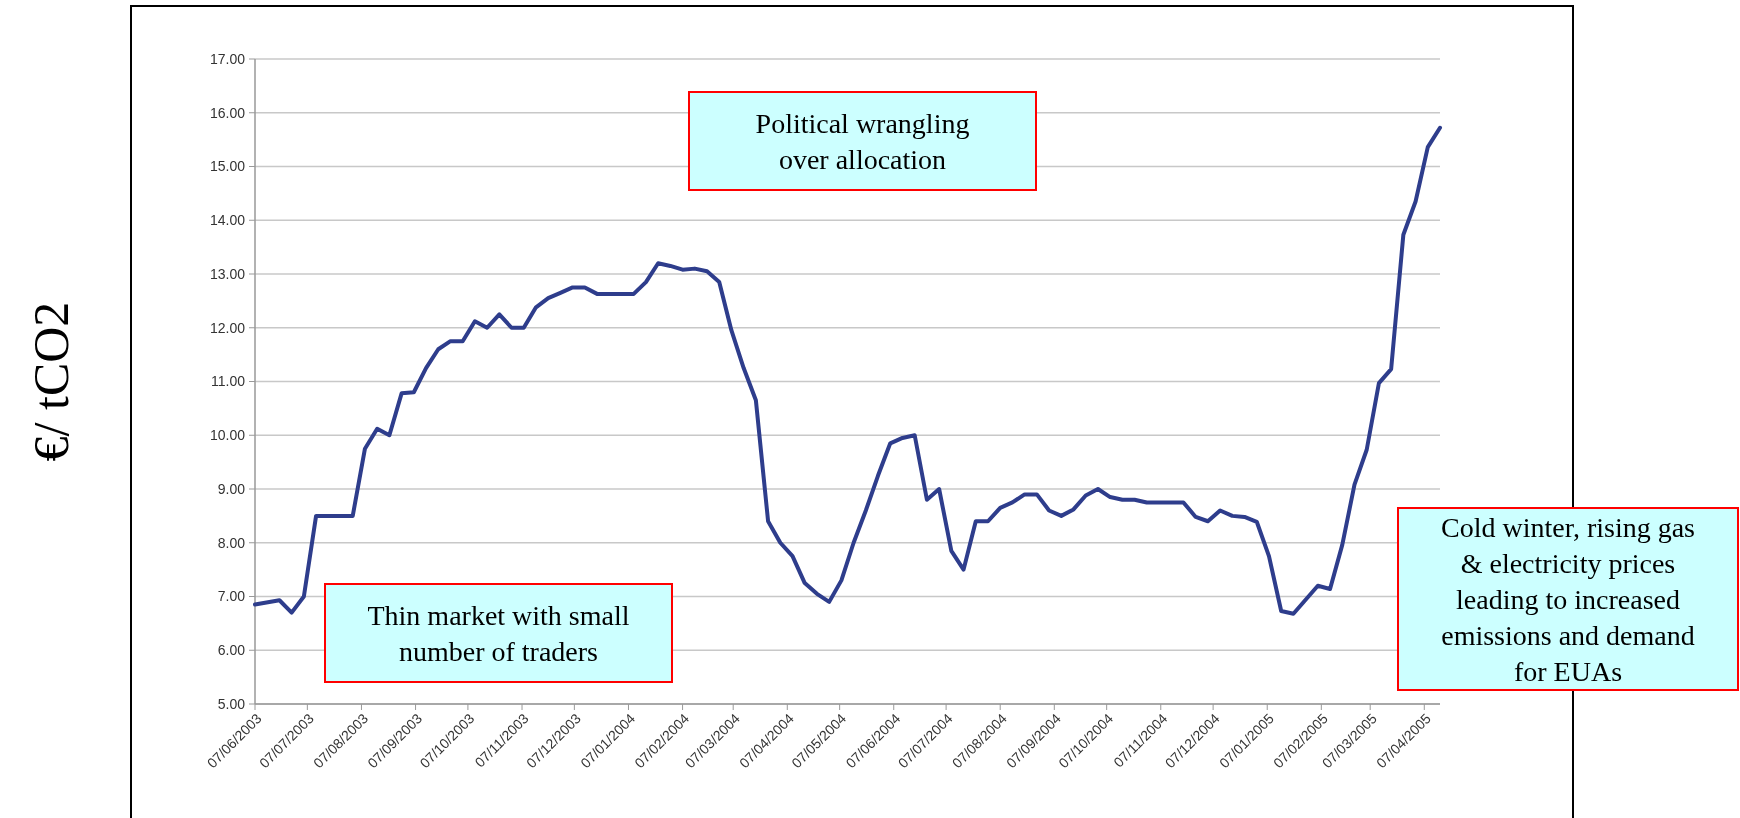  I want to click on y-tick-label: 13.00, so click(227, 273).